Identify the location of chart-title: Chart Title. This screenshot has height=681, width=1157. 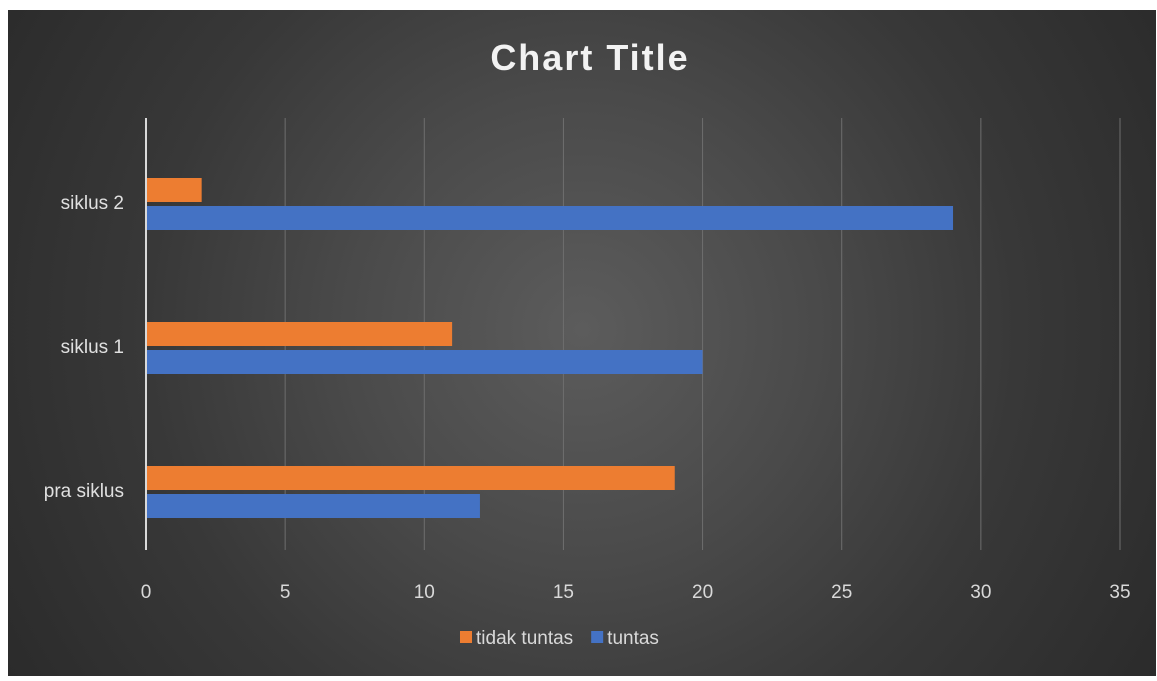
(589, 57).